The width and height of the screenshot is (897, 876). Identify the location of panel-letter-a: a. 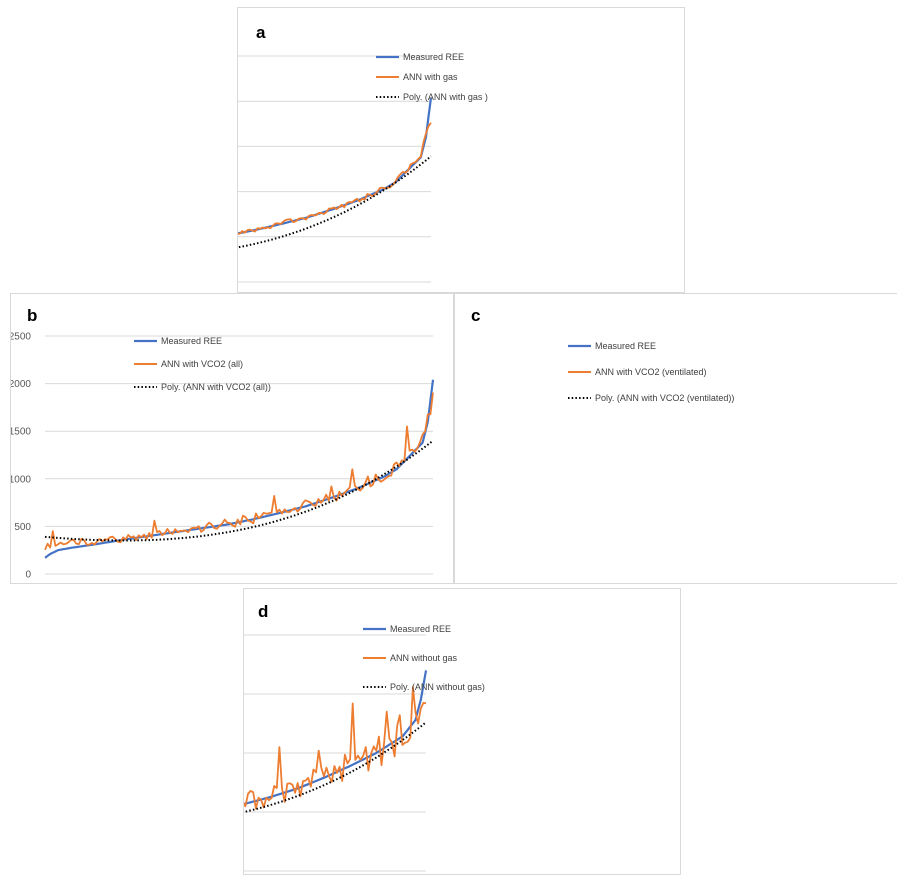
(261, 32).